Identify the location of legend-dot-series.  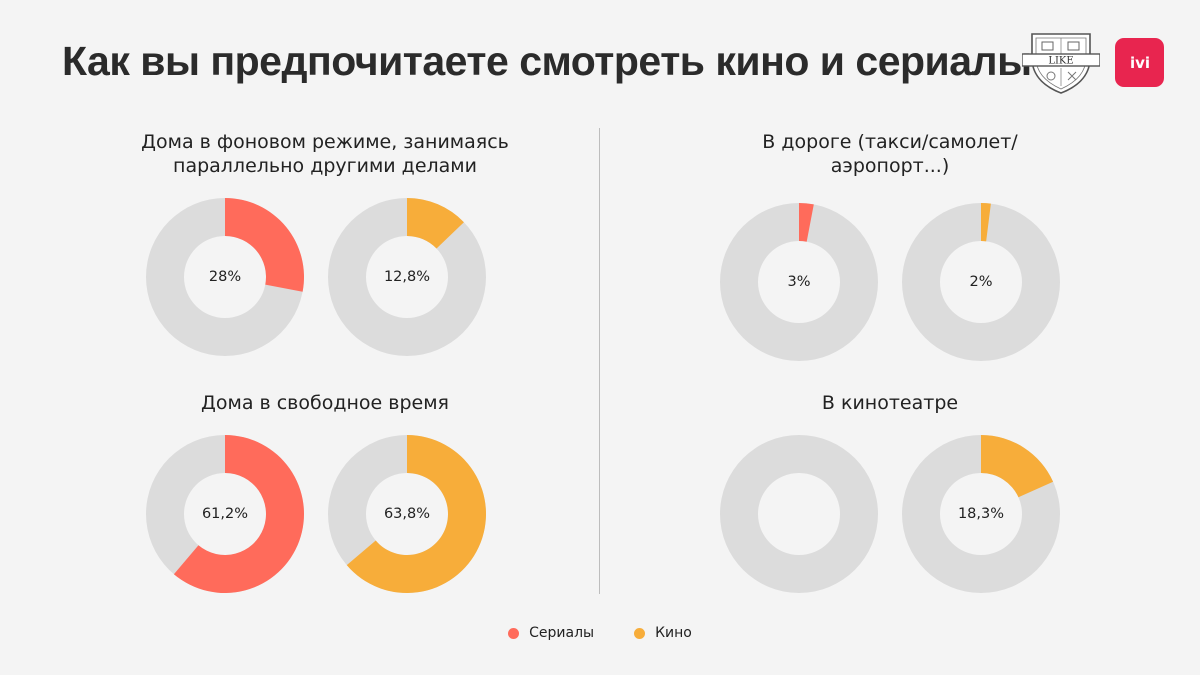
(514, 633).